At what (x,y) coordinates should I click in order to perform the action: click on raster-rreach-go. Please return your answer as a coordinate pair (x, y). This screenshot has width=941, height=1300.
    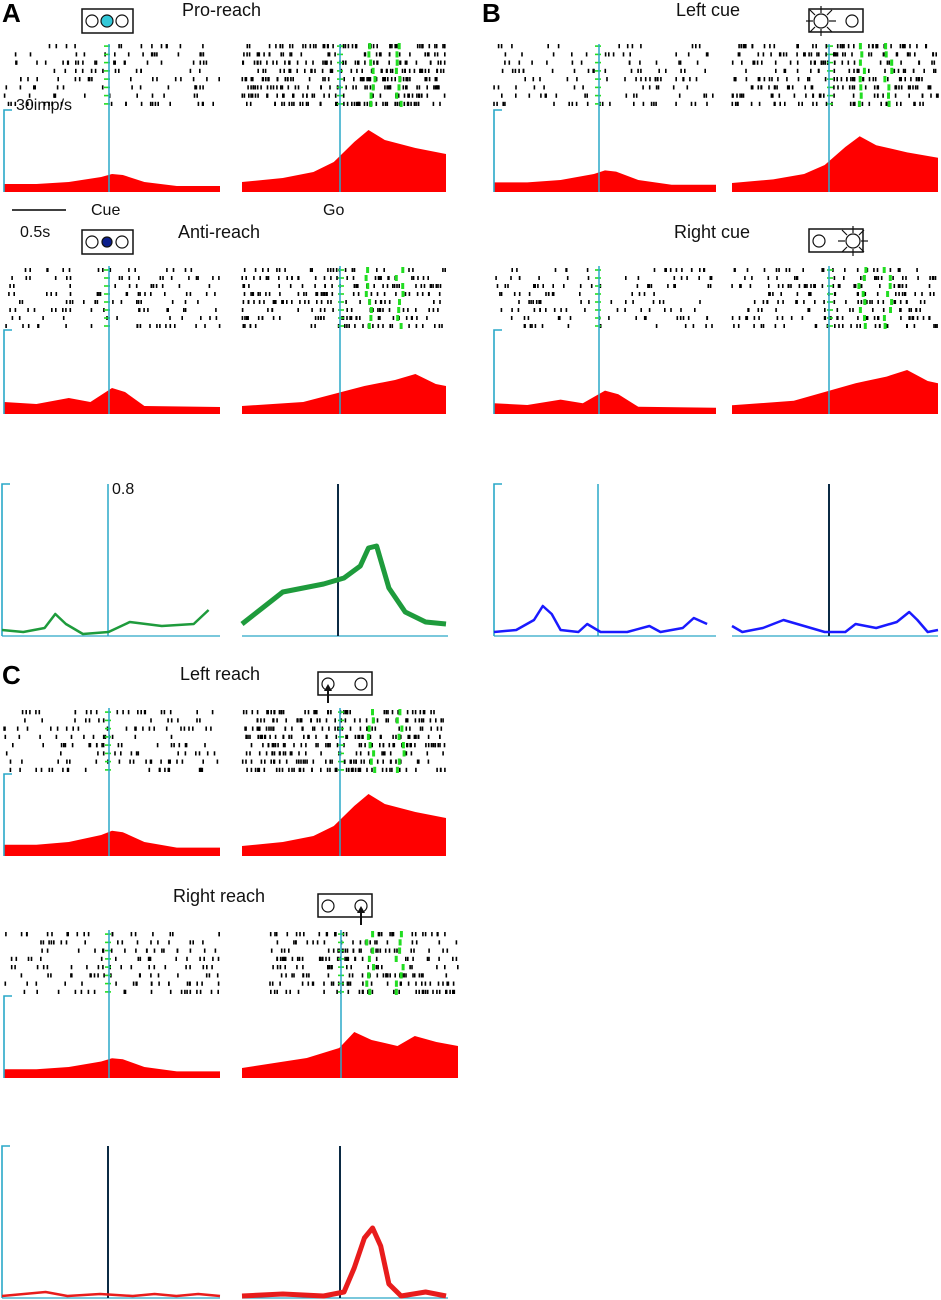
    Looking at the image, I should click on (364, 963).